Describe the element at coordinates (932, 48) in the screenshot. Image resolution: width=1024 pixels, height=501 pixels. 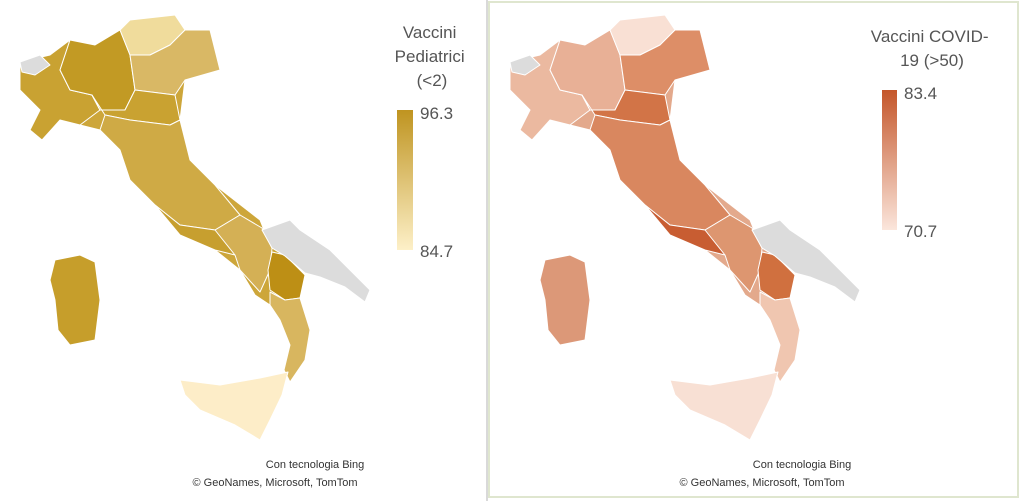
I see `legend-title: Vaccini COVID- 19 (>50)` at that location.